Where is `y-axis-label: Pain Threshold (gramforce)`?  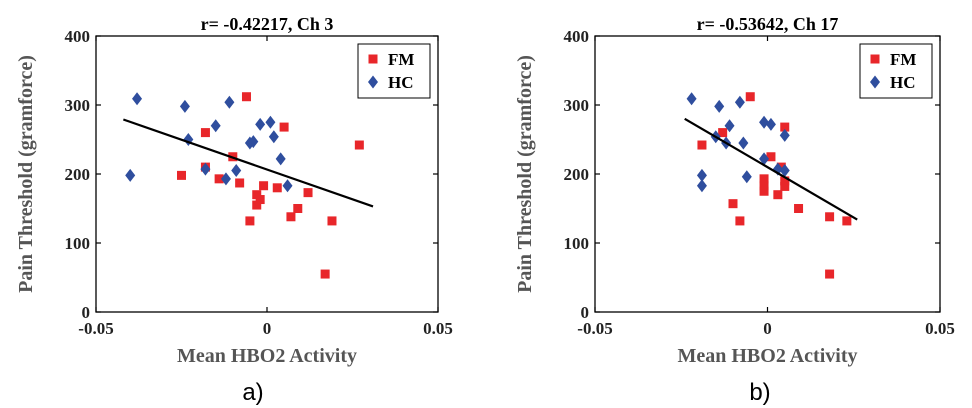 y-axis-label: Pain Threshold (gramforce) is located at coordinates (525, 174).